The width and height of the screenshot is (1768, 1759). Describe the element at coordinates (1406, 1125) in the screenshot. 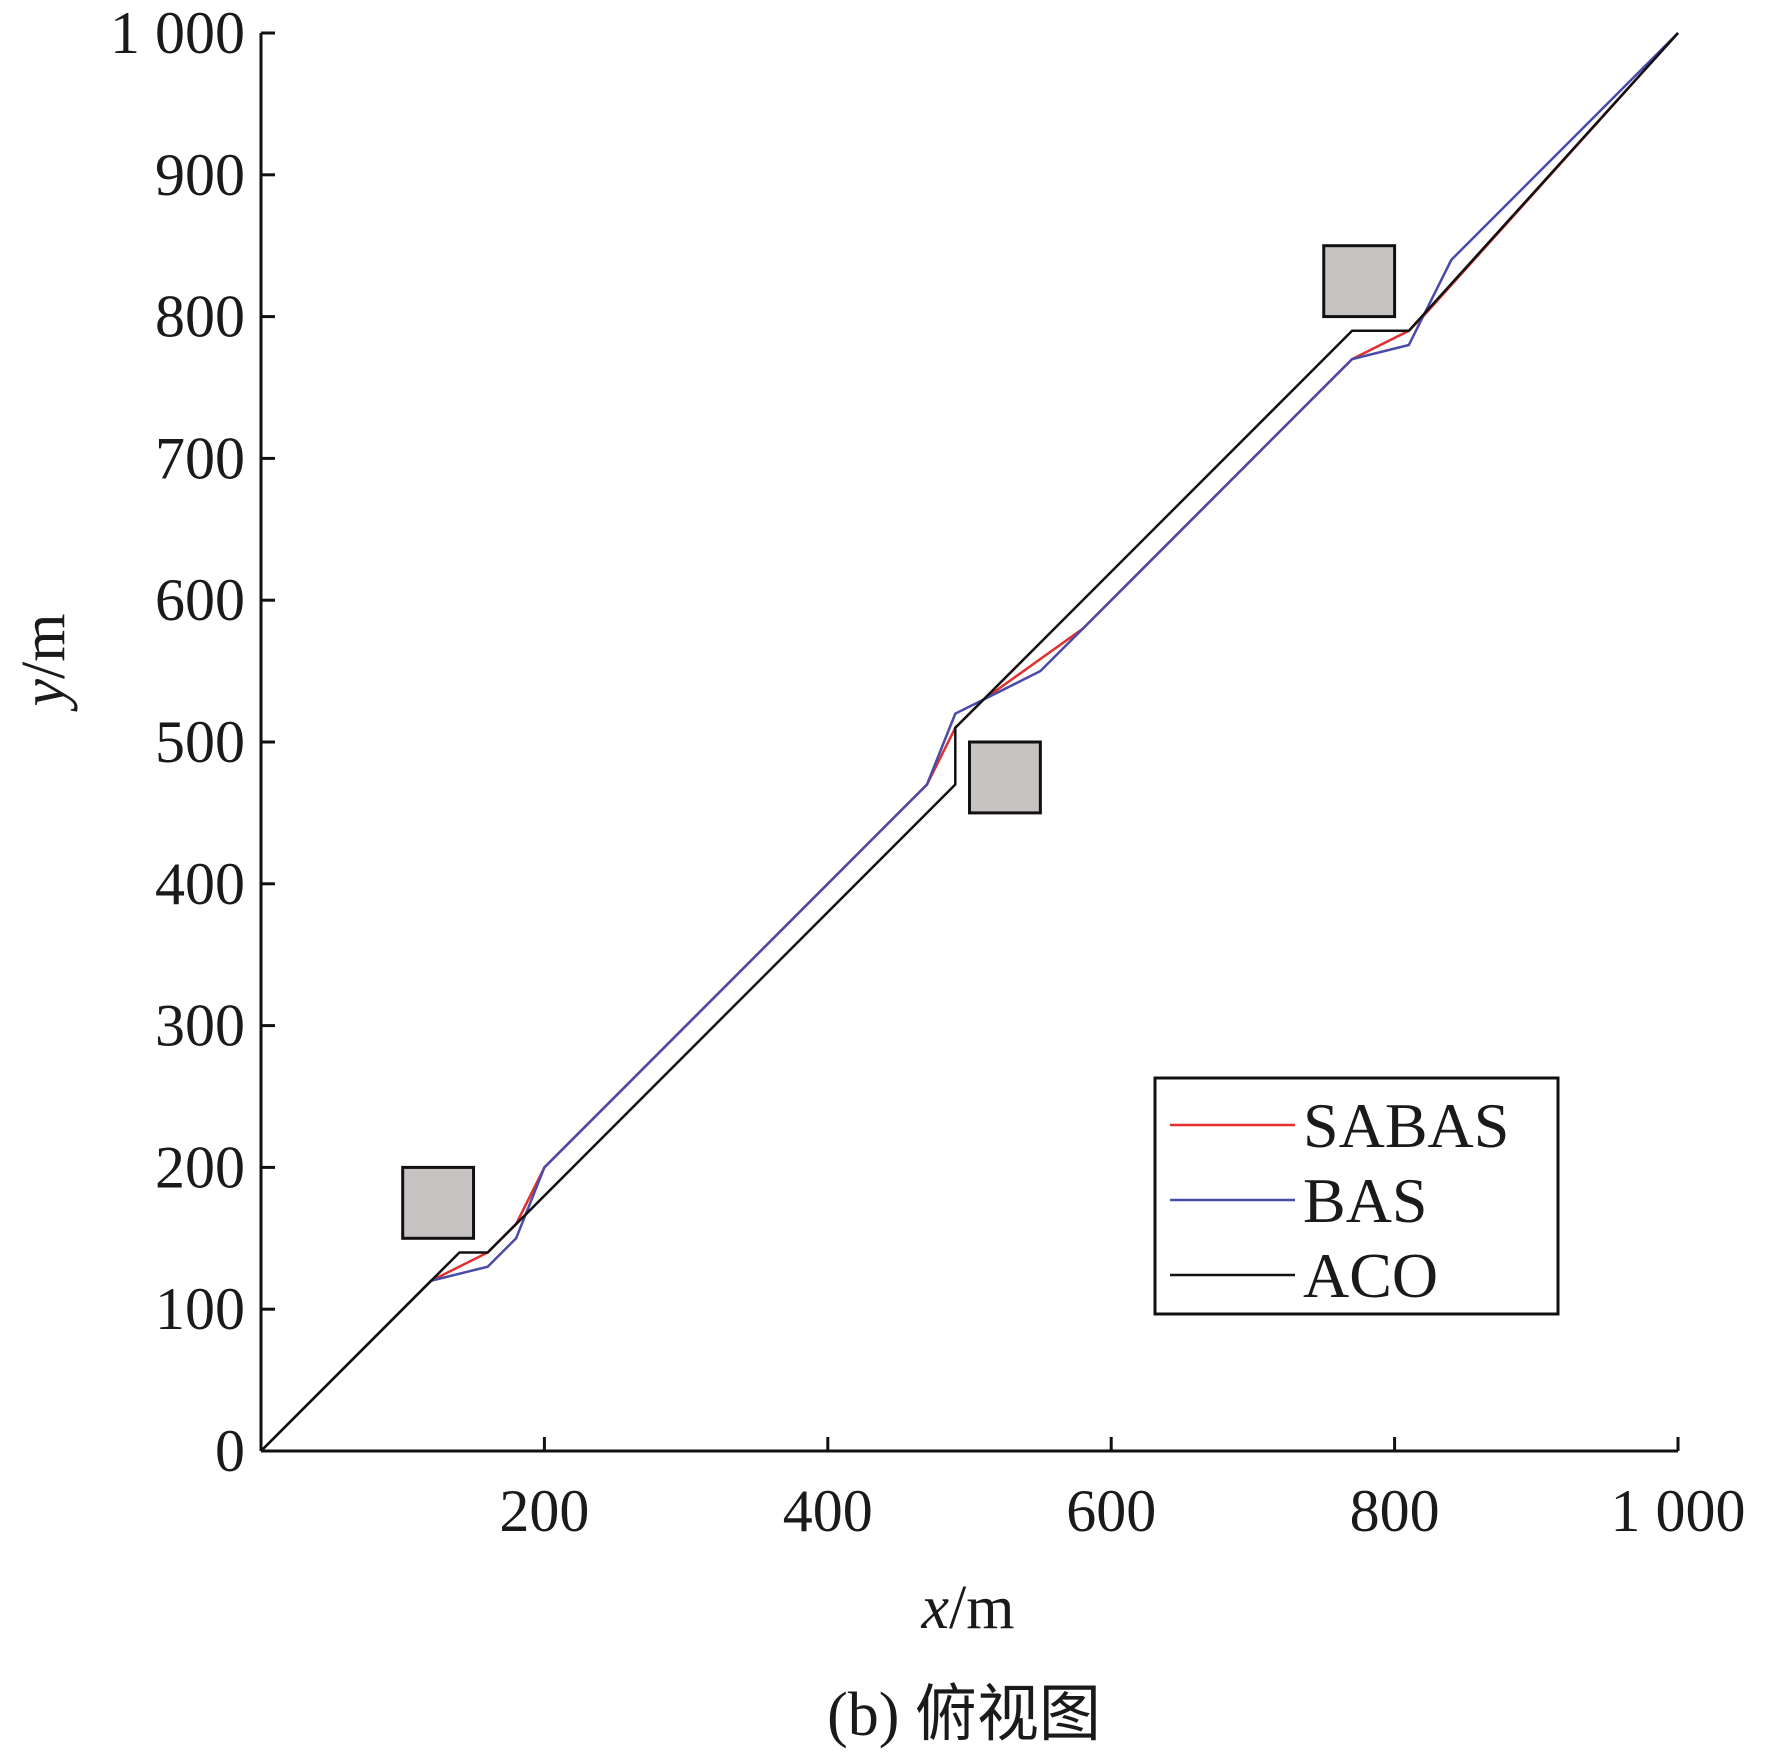

I see `legend-label-sabas: SABAS` at that location.